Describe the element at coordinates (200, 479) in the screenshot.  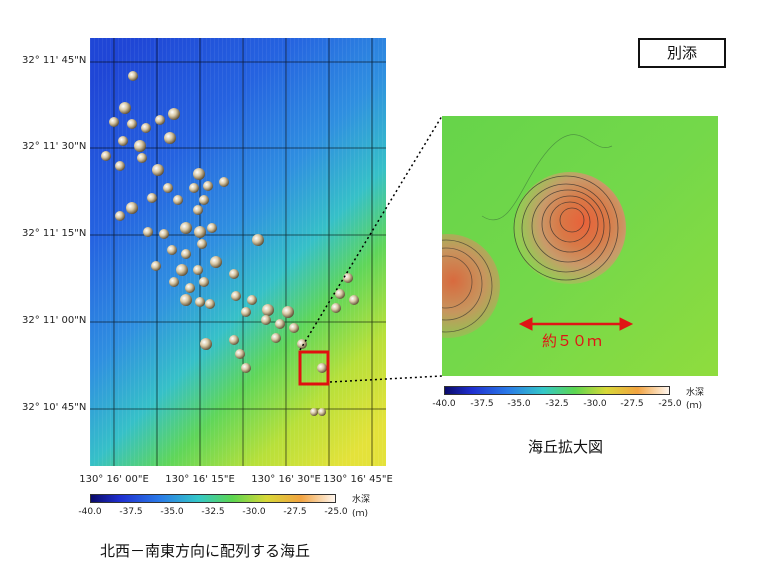
I see `longitude-label: 130° 16' 15"E` at that location.